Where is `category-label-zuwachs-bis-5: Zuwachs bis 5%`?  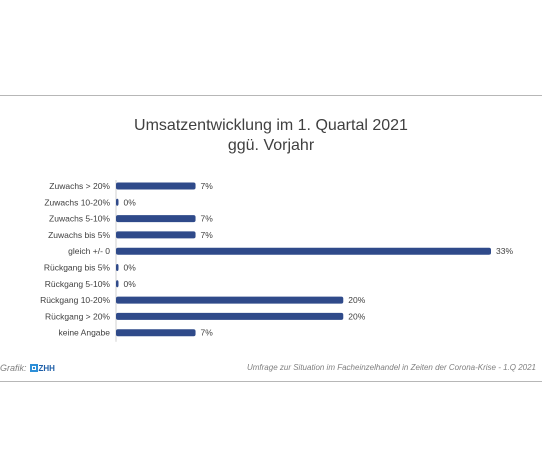 category-label-zuwachs-bis-5: Zuwachs bis 5% is located at coordinates (79, 235).